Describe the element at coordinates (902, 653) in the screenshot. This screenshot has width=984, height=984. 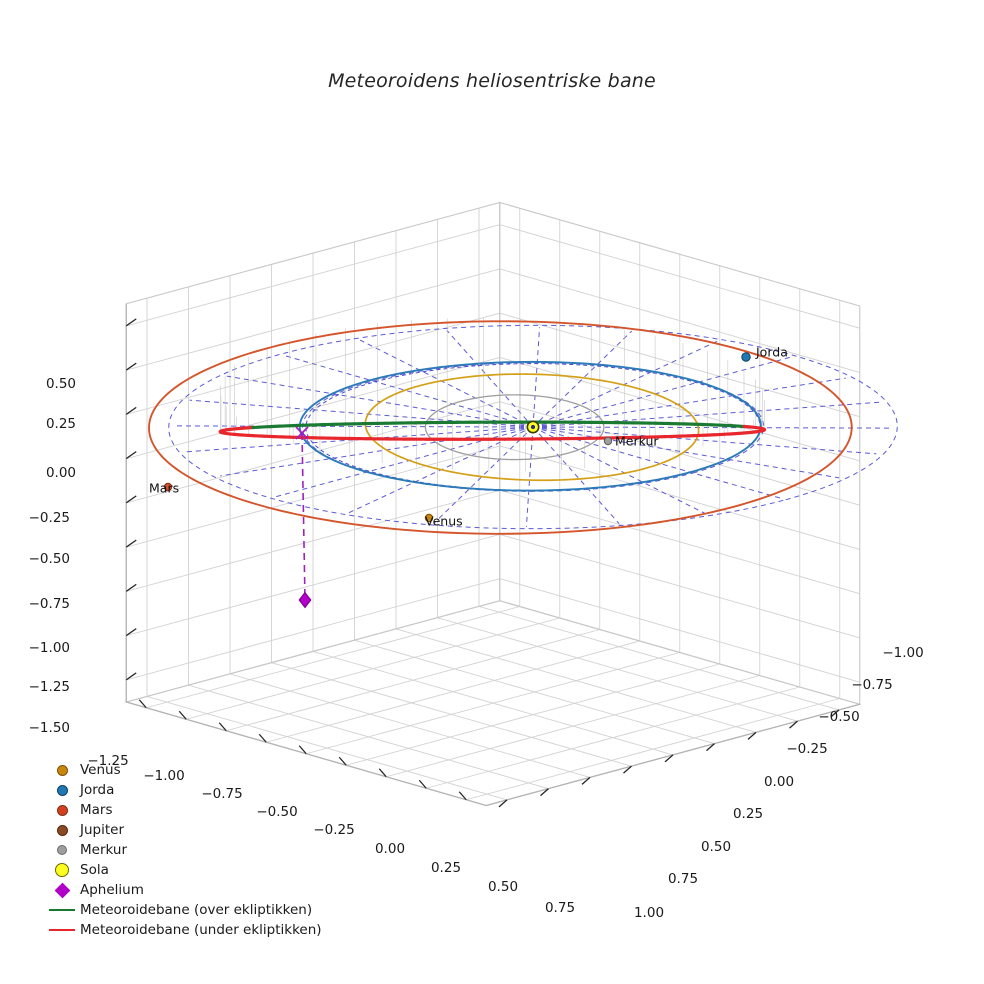
I see `y-axis-tick-label: −1.00` at that location.